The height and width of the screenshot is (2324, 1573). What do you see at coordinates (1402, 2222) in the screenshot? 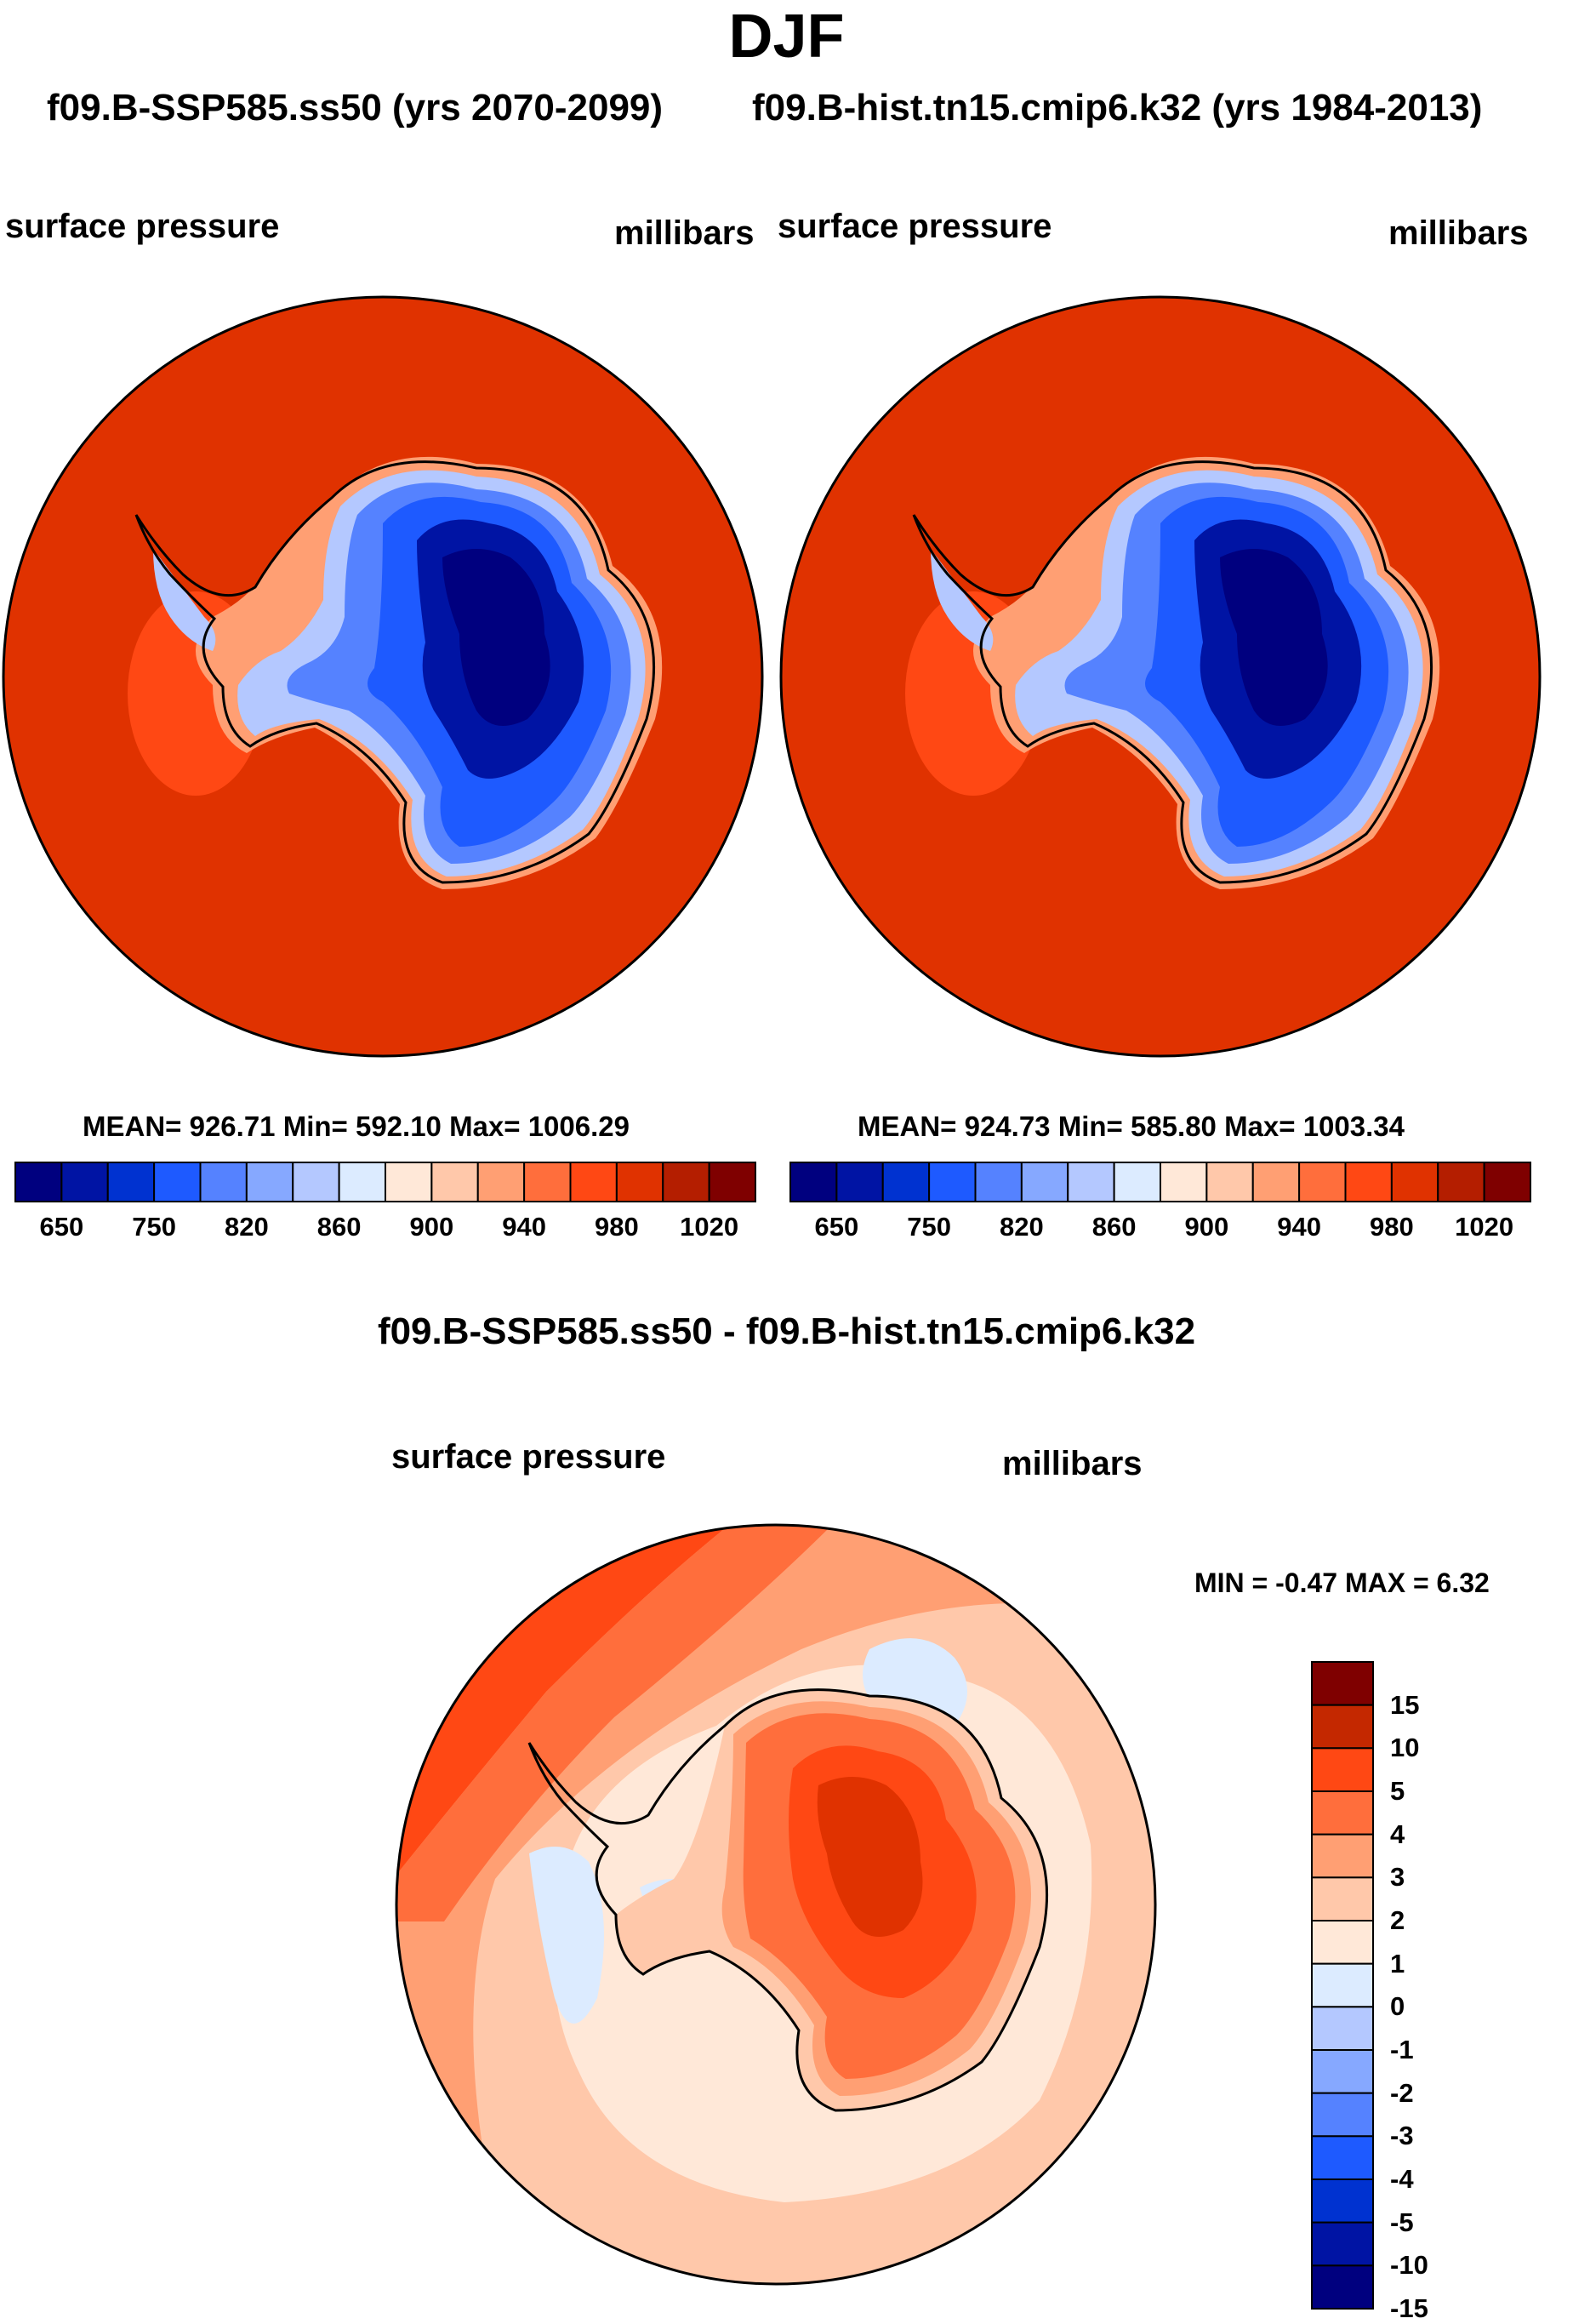
I see `colorbar-tick-label: -5` at bounding box center [1402, 2222].